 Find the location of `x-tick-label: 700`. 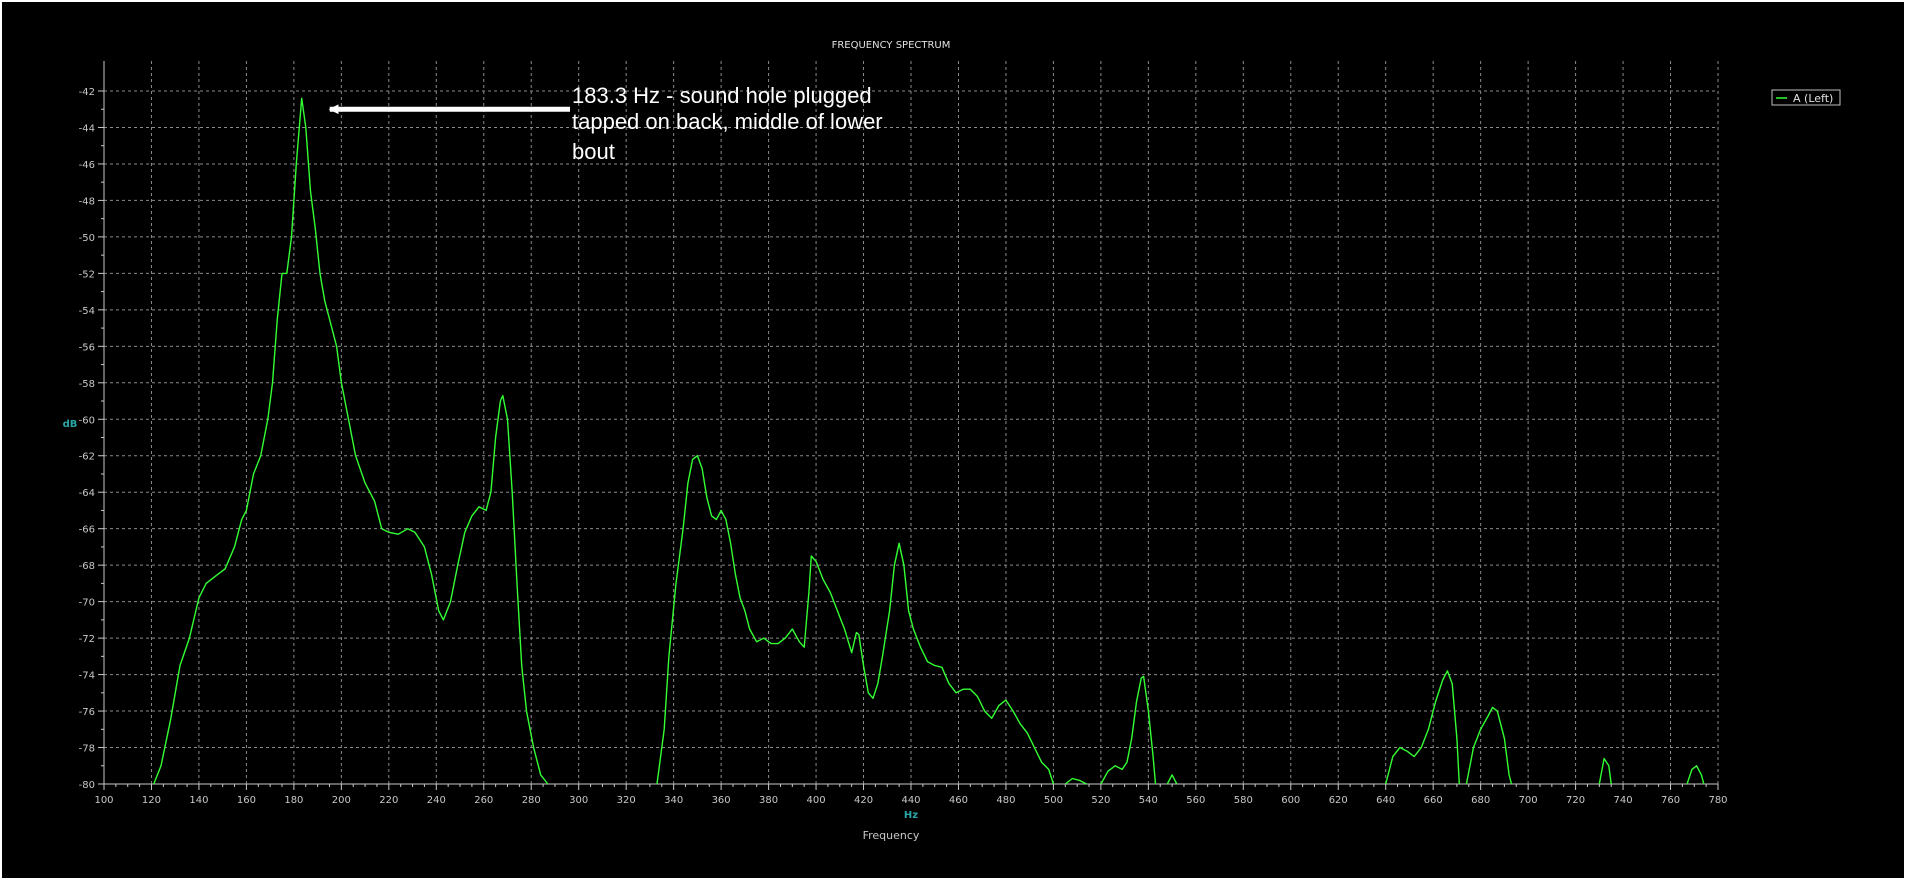

x-tick-label: 700 is located at coordinates (1528, 800).